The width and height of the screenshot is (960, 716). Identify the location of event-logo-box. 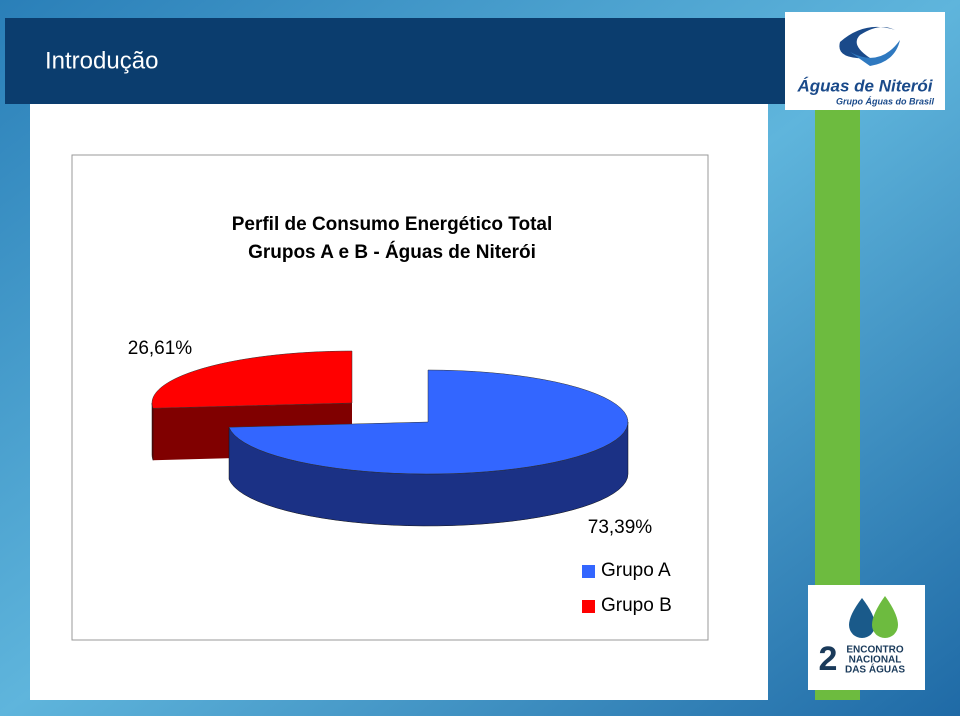
(866, 637).